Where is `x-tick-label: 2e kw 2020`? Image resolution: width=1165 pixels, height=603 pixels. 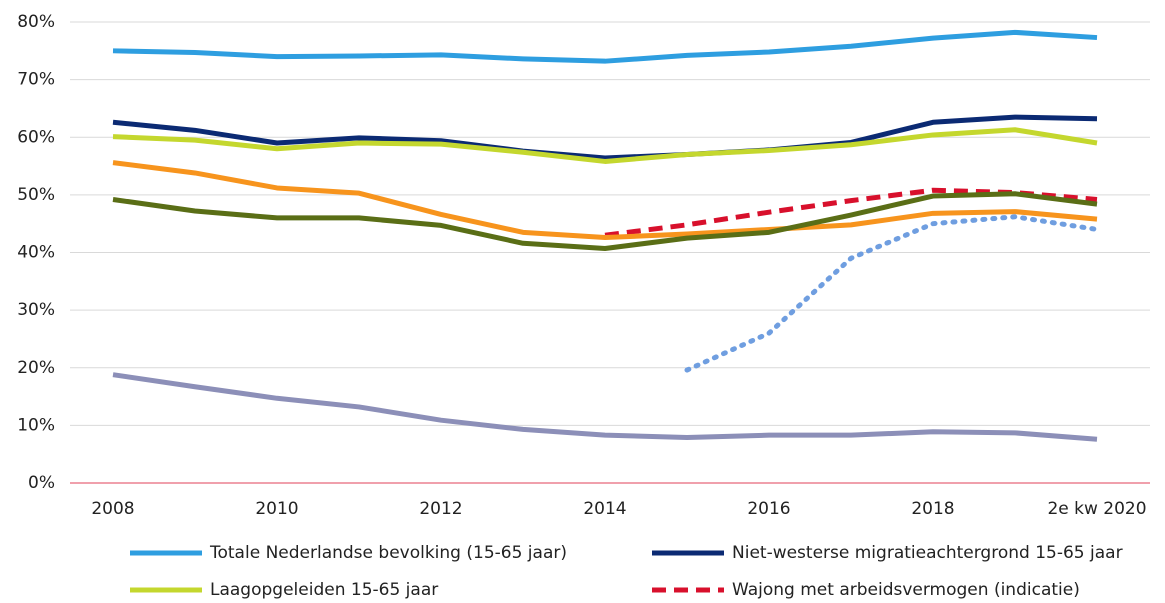 x-tick-label: 2e kw 2020 is located at coordinates (1096, 509).